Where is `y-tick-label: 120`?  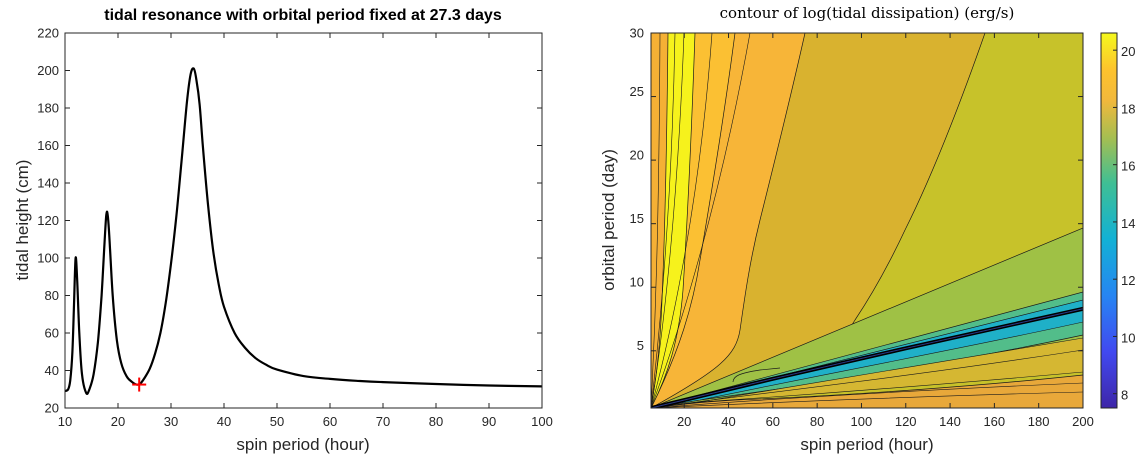
y-tick-label: 120 is located at coordinates (48, 220).